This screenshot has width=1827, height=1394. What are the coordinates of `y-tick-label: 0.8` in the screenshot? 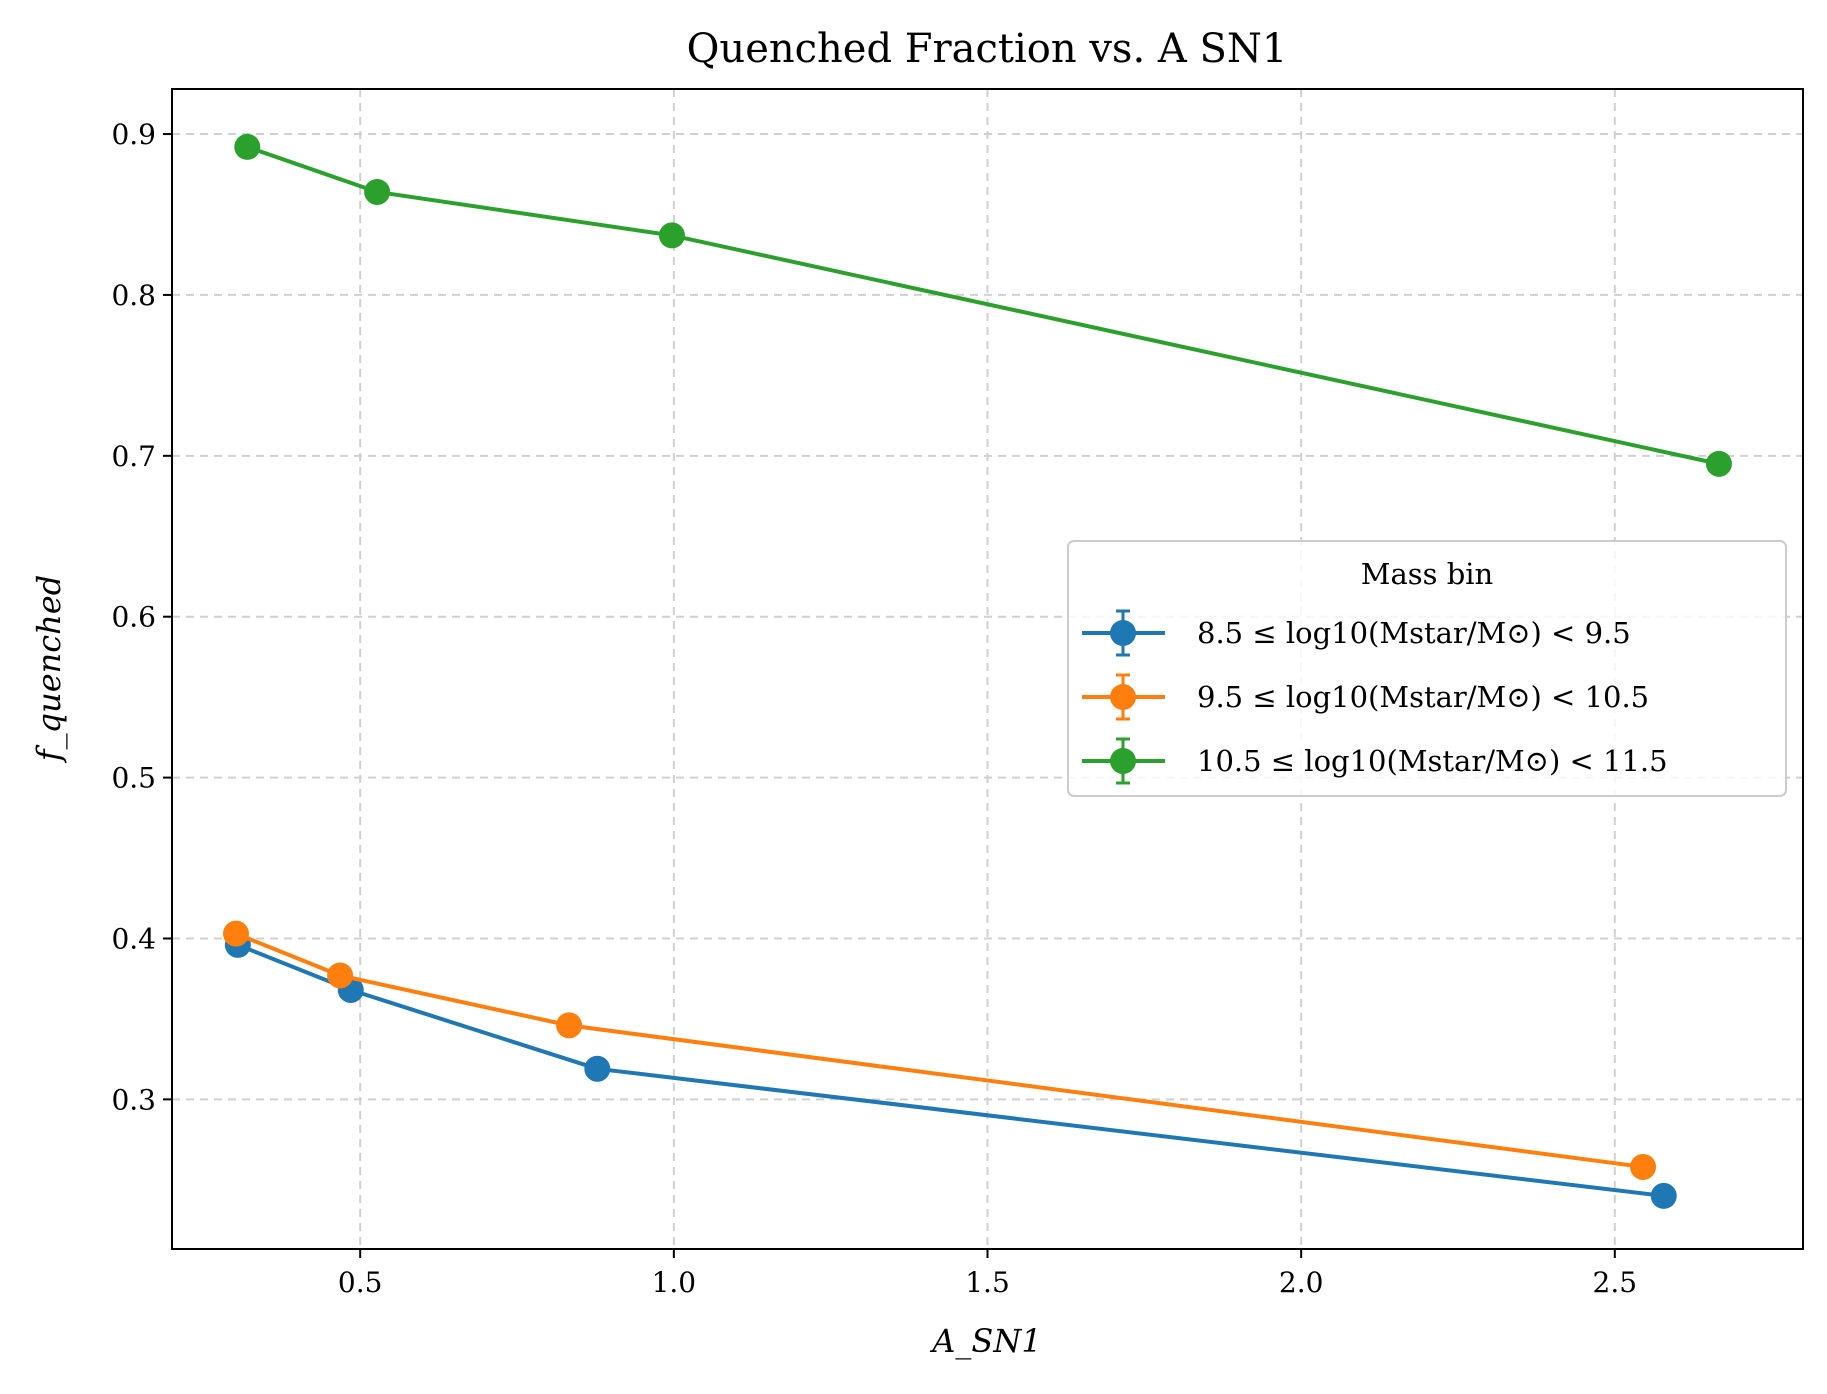 It's located at (133, 295).